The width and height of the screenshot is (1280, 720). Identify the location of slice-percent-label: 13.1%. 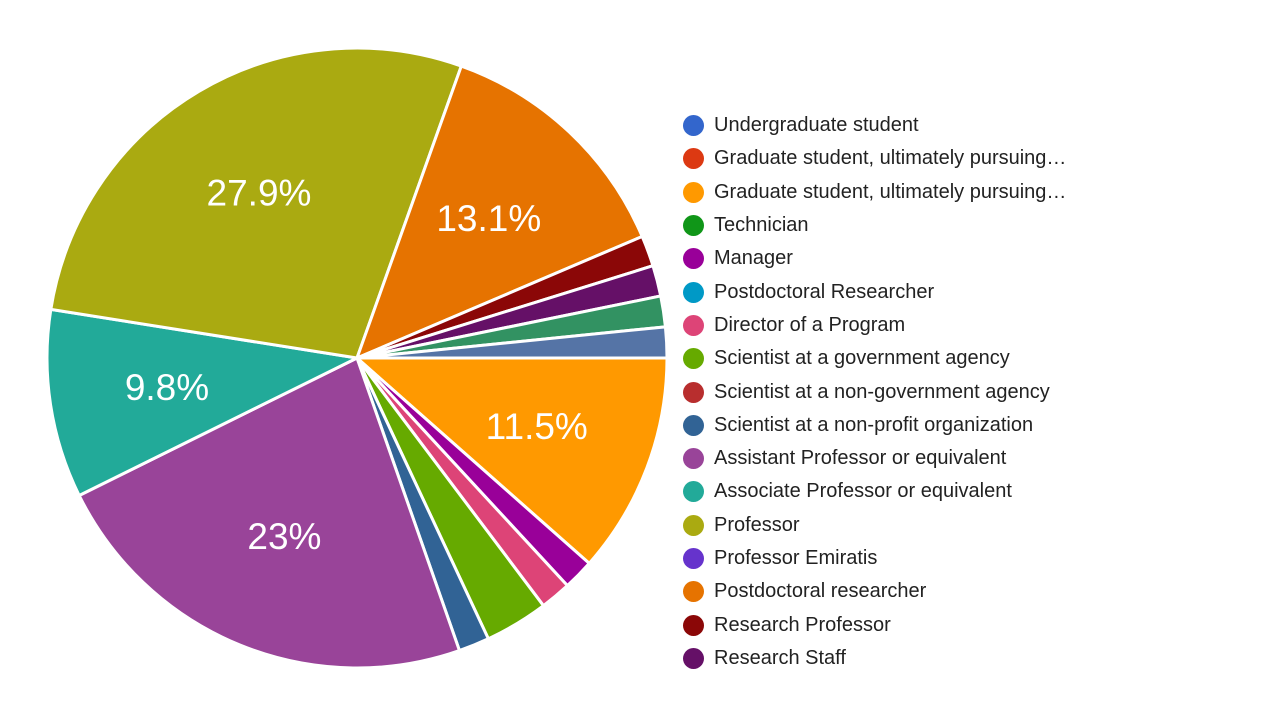
(488, 218).